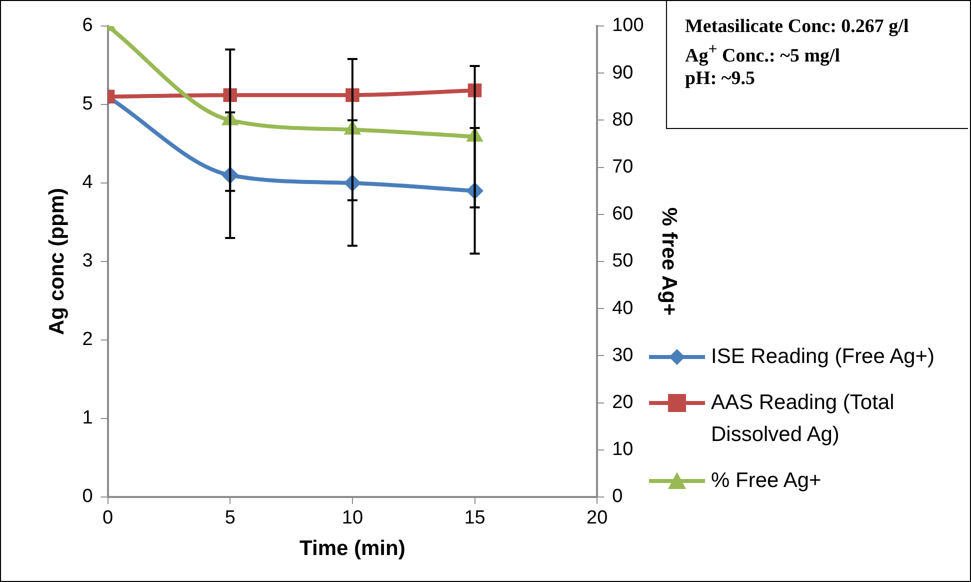 The height and width of the screenshot is (582, 971). Describe the element at coordinates (623, 73) in the screenshot. I see `y2-tick-label: 90` at that location.